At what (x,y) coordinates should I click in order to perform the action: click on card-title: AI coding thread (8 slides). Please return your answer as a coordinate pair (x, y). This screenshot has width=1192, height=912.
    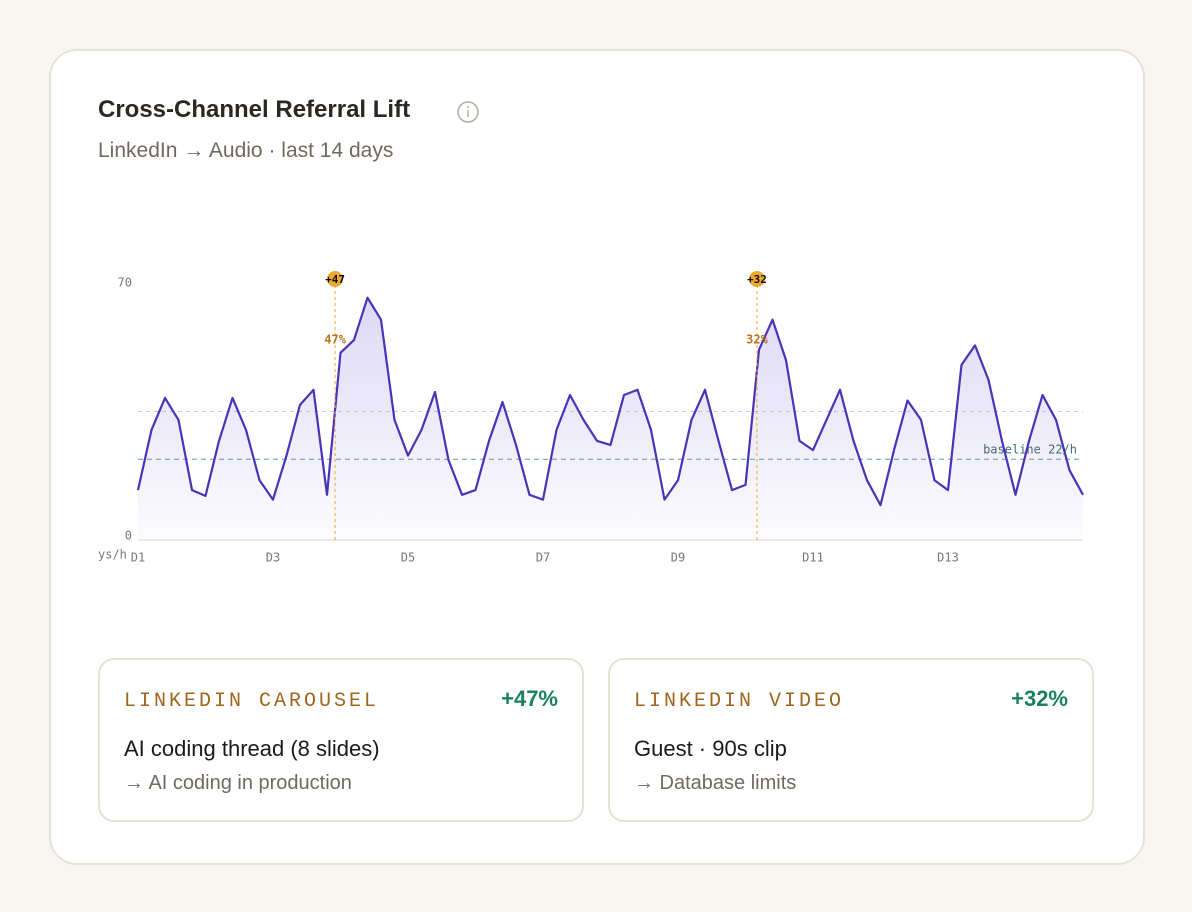
    Looking at the image, I should click on (252, 748).